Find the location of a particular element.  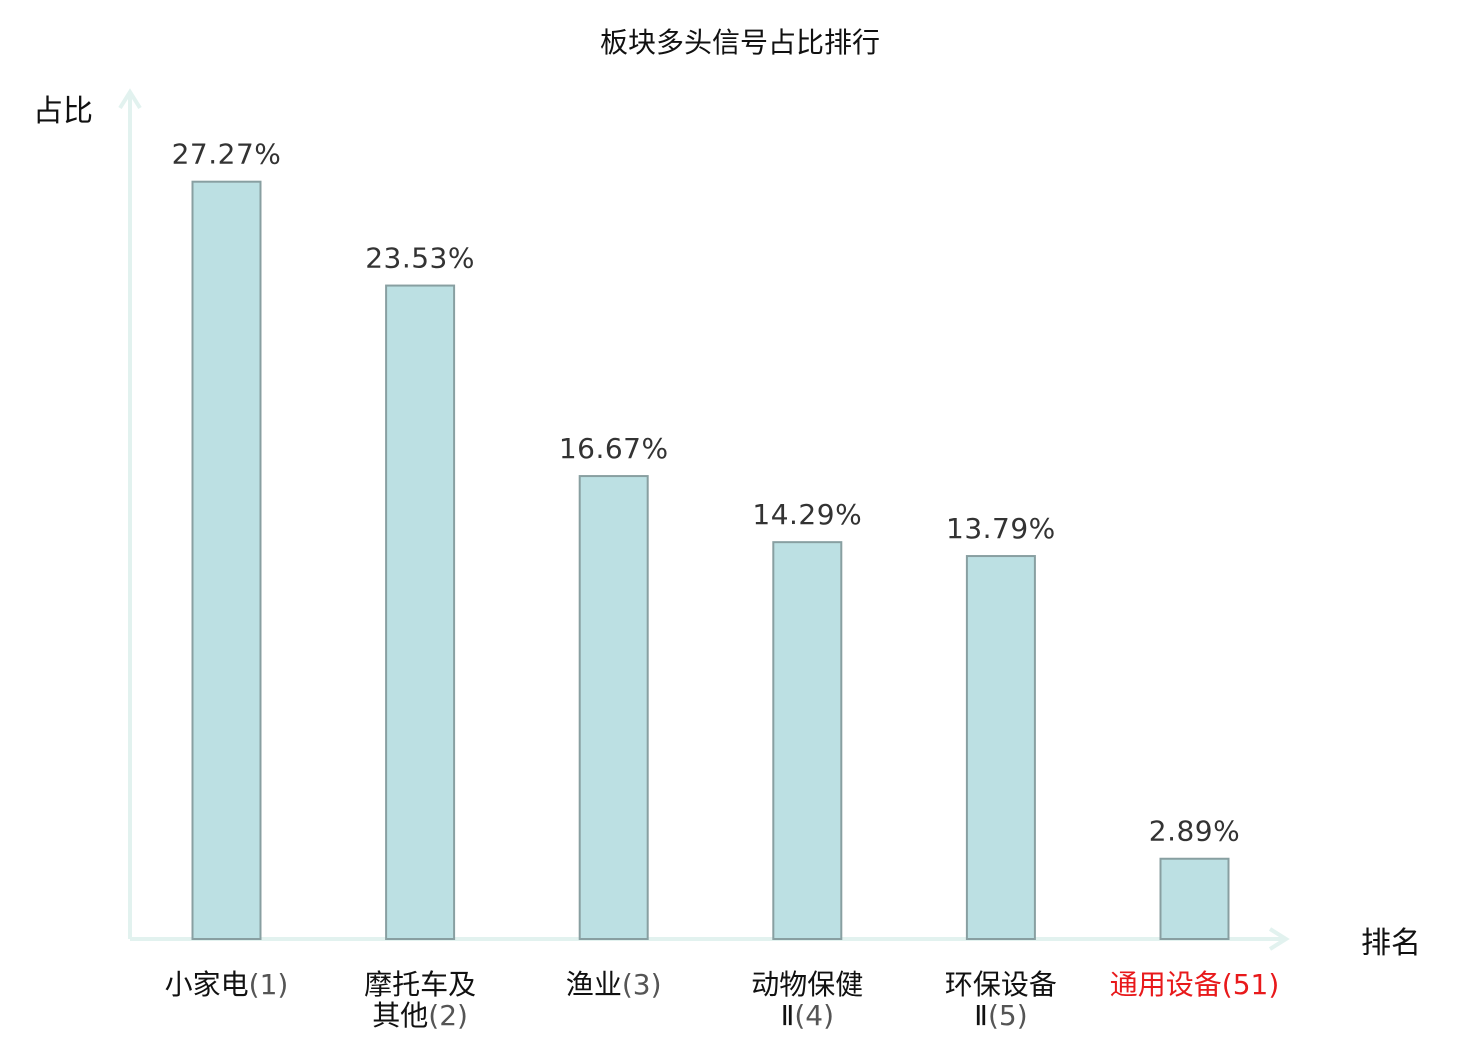

x-axis is located at coordinates (710, 939).